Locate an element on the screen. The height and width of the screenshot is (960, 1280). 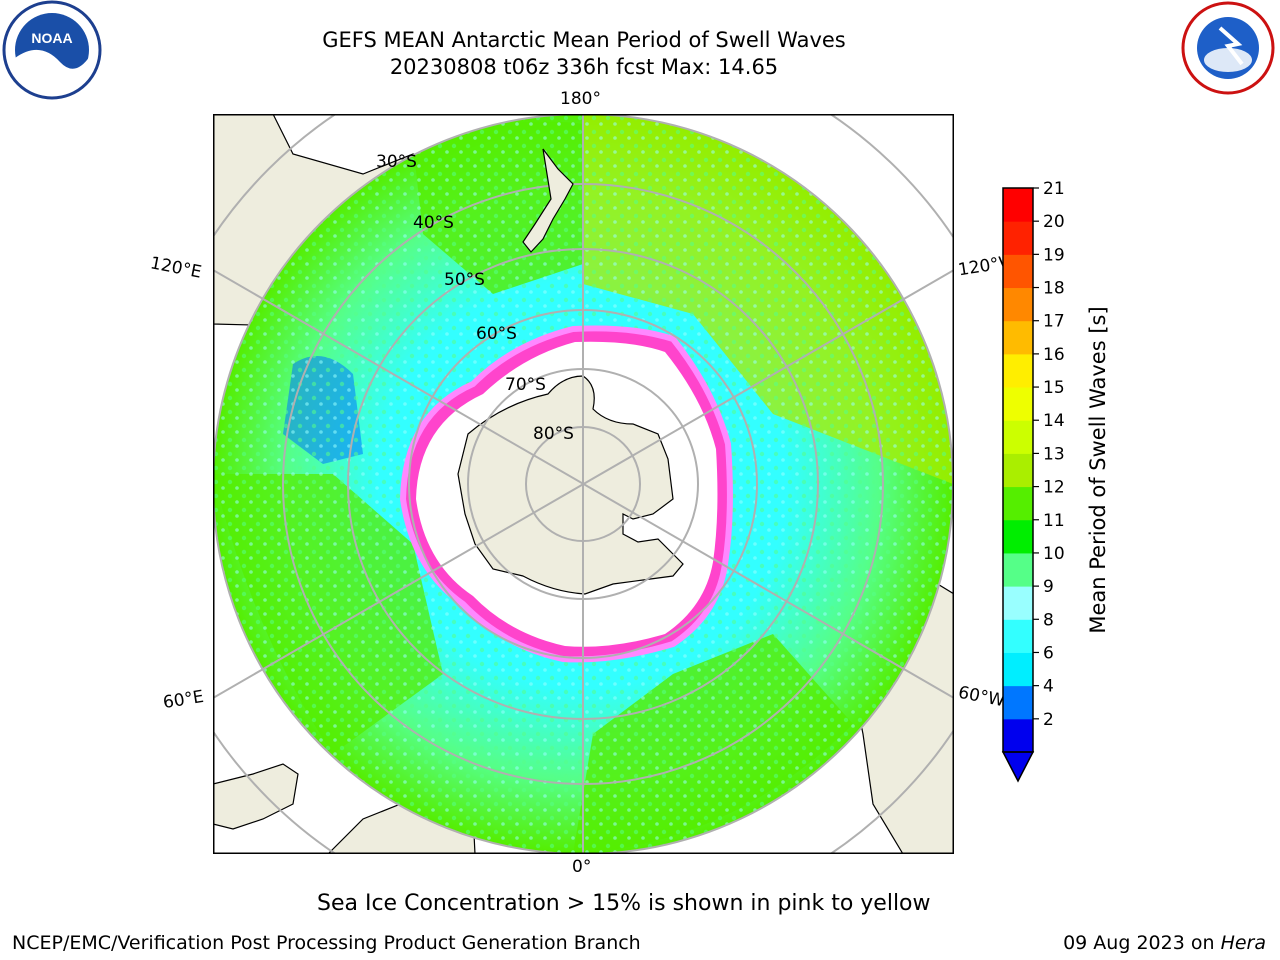
colorbar-tick-label: 20 is located at coordinates (1054, 222).